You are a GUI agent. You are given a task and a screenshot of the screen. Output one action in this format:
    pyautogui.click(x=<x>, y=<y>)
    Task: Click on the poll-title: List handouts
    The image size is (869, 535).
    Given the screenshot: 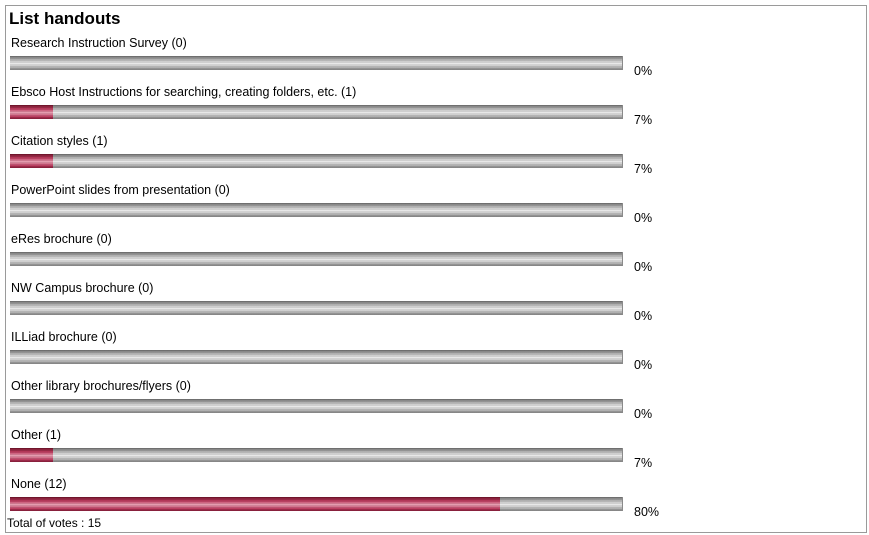 What is the action you would take?
    pyautogui.click(x=65, y=18)
    